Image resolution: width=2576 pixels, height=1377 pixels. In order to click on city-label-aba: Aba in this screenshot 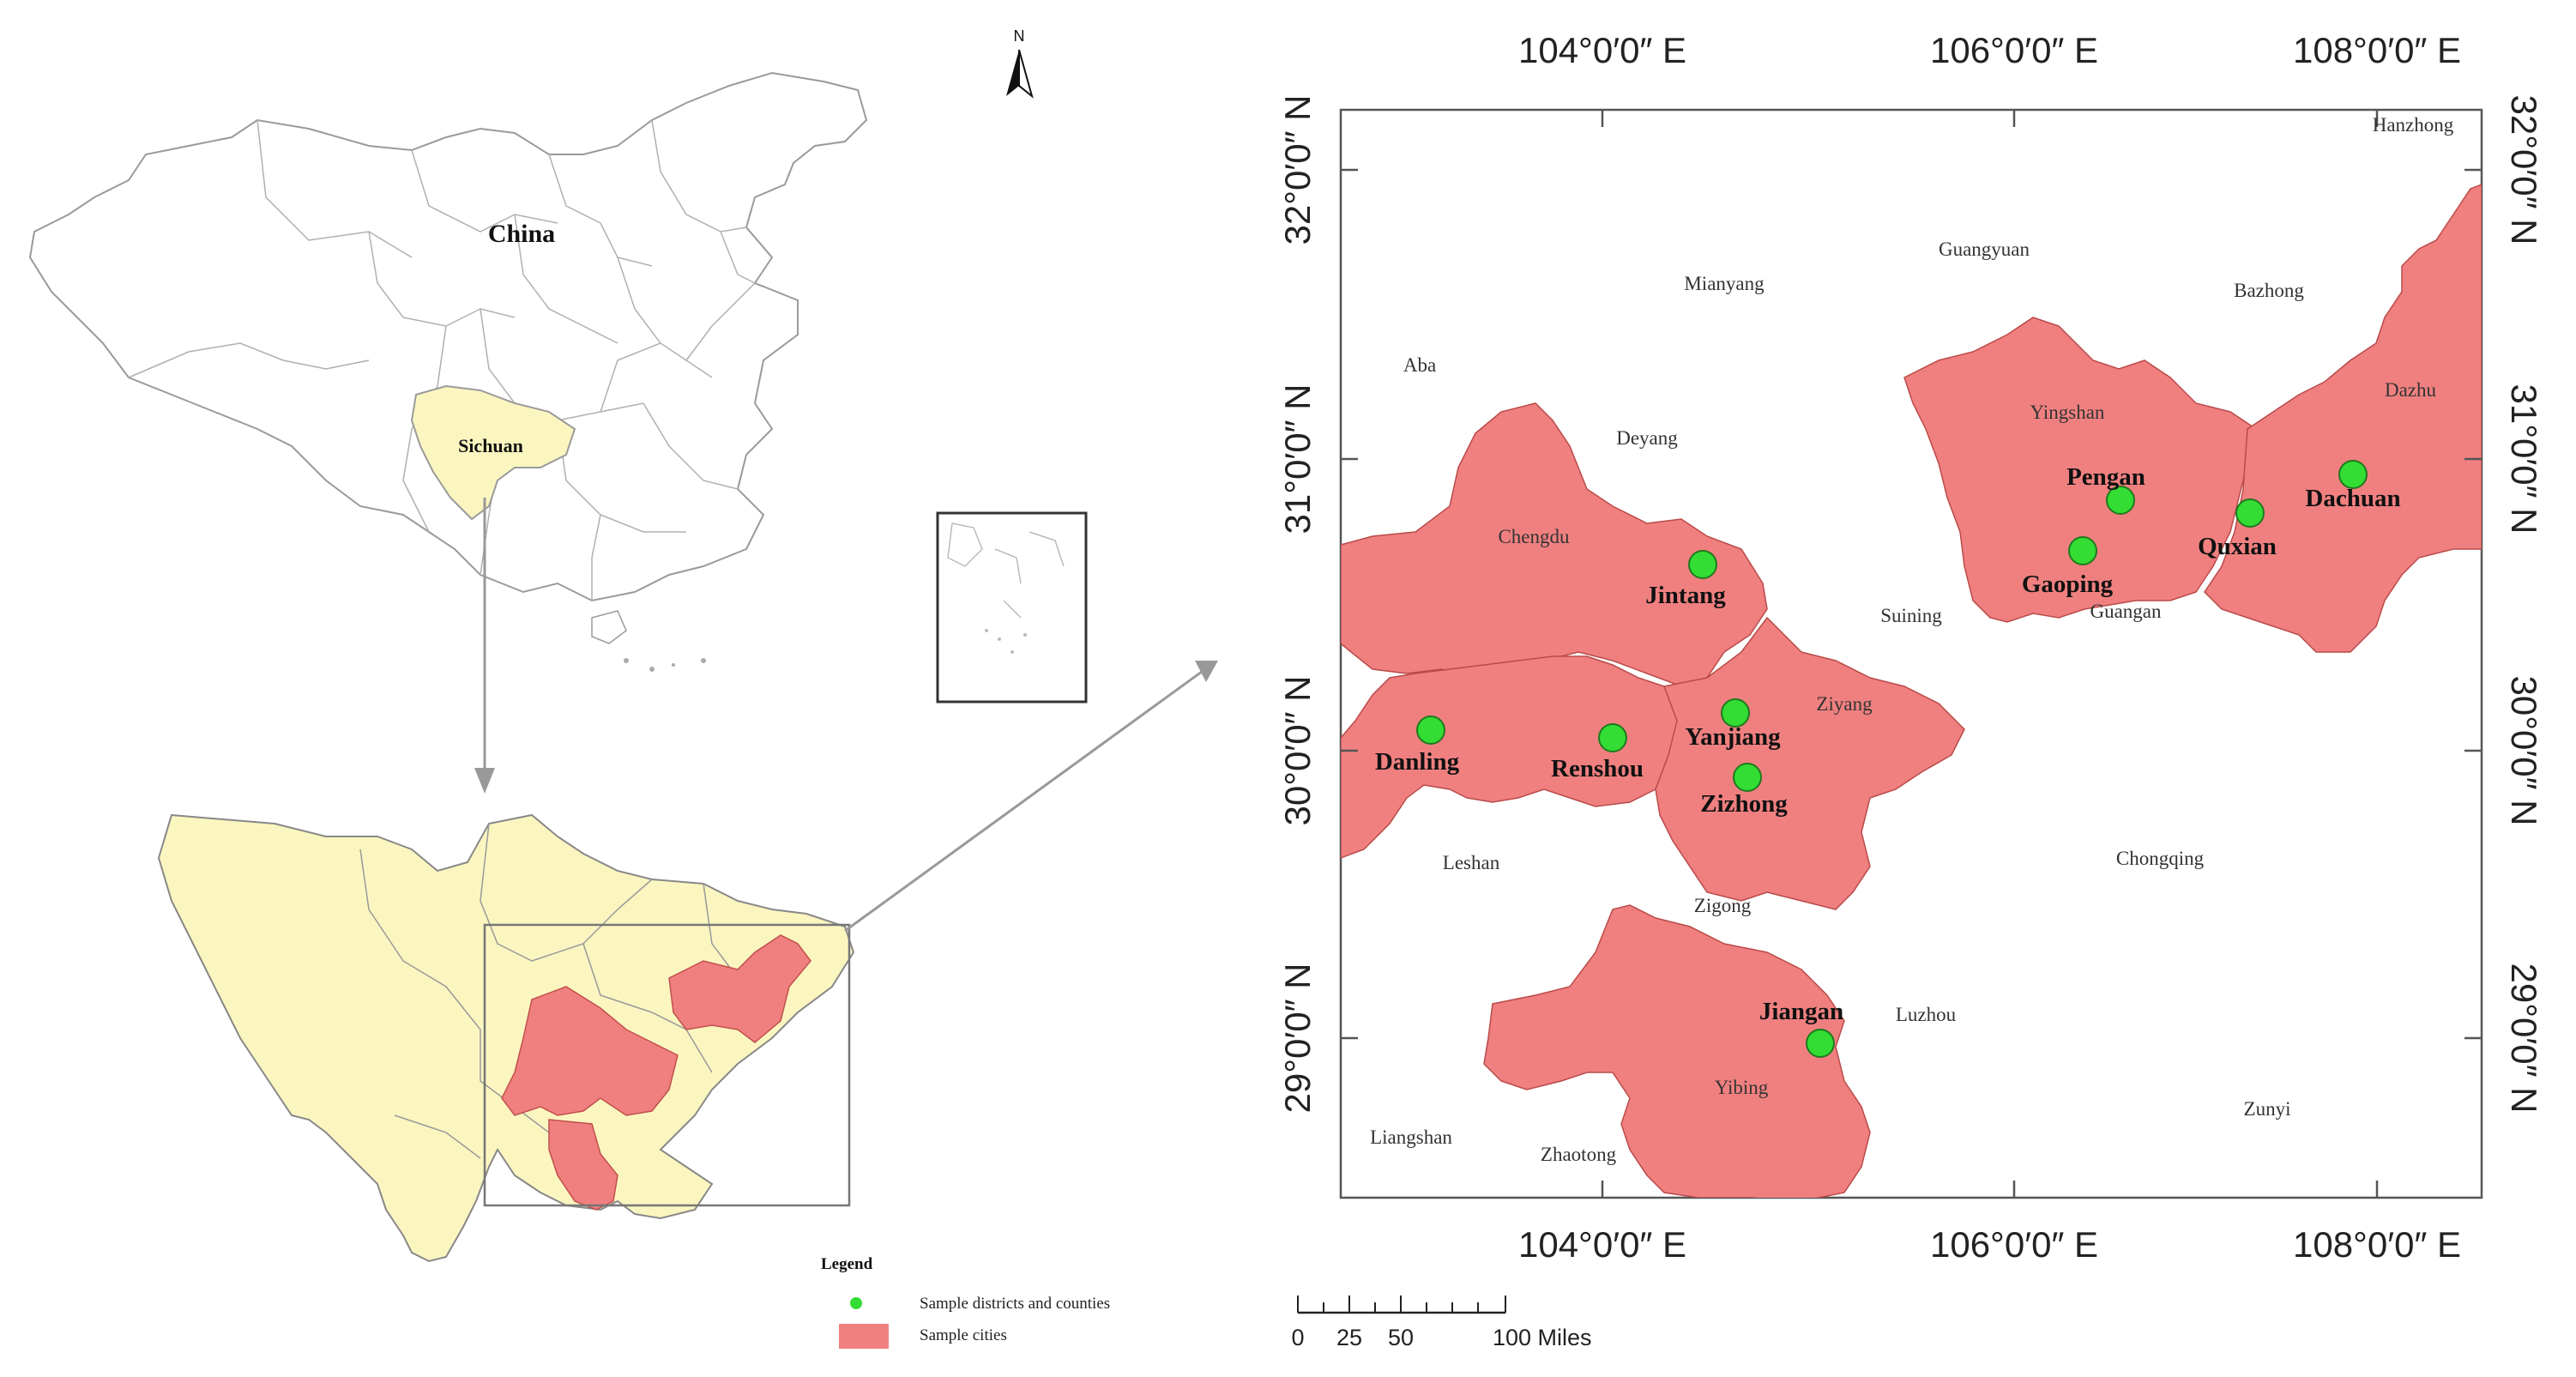, I will do `click(1419, 365)`.